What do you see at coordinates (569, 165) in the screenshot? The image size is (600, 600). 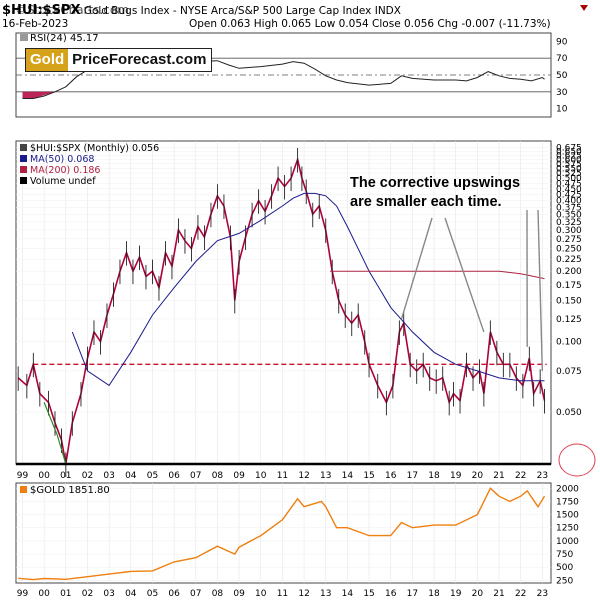 I see `main-y-tick-label: 0.575` at bounding box center [569, 165].